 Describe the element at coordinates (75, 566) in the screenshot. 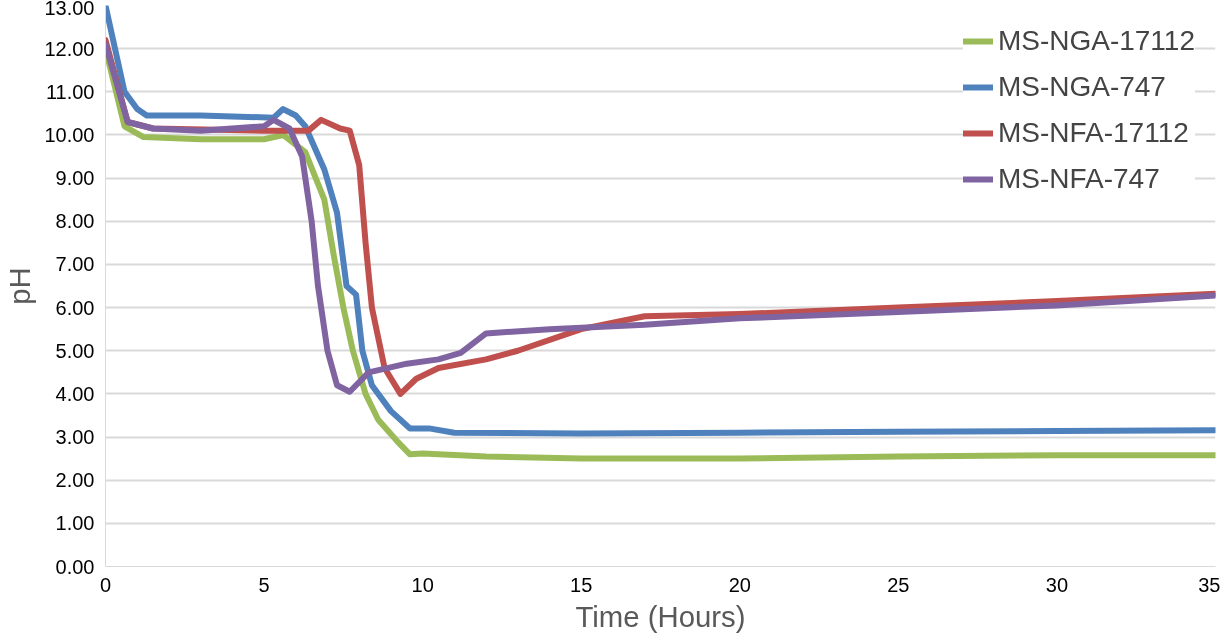

I see `y-tick-label: 0.00` at that location.